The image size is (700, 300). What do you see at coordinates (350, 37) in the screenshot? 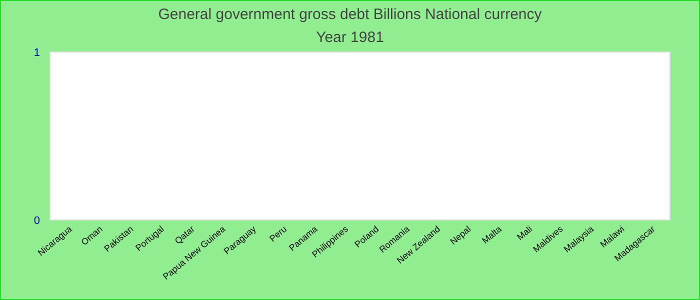
I see `chart-subtitle: Year 1981` at bounding box center [350, 37].